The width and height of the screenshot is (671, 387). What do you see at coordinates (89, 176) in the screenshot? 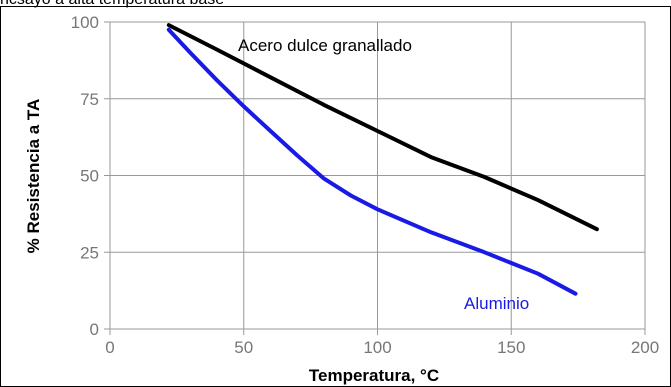
I see `y-tick-label: 50` at bounding box center [89, 176].